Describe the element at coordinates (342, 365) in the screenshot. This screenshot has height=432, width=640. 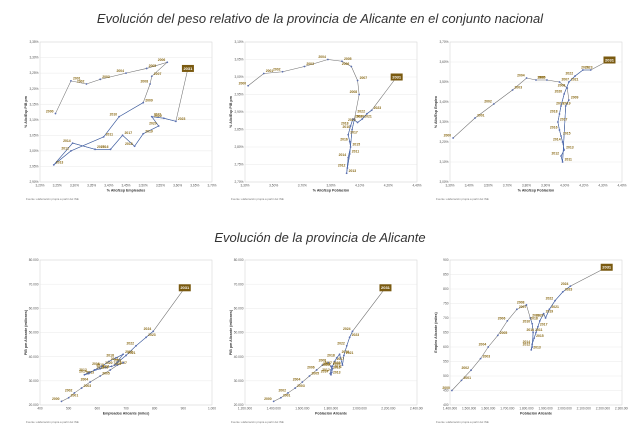
I see `point-2020` at that location.